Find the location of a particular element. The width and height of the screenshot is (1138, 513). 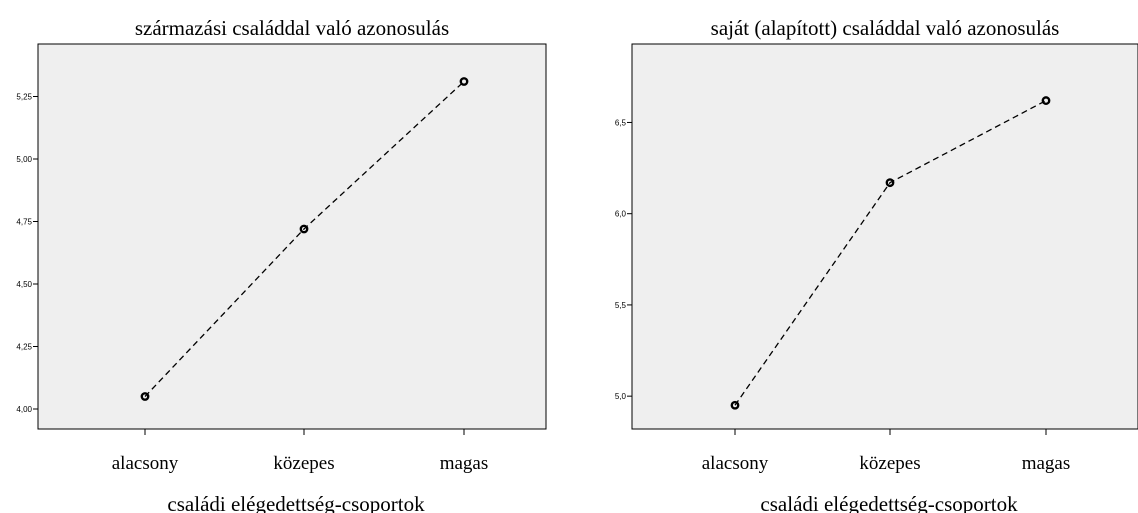

y-tick-label: 6,5 is located at coordinates (621, 122).